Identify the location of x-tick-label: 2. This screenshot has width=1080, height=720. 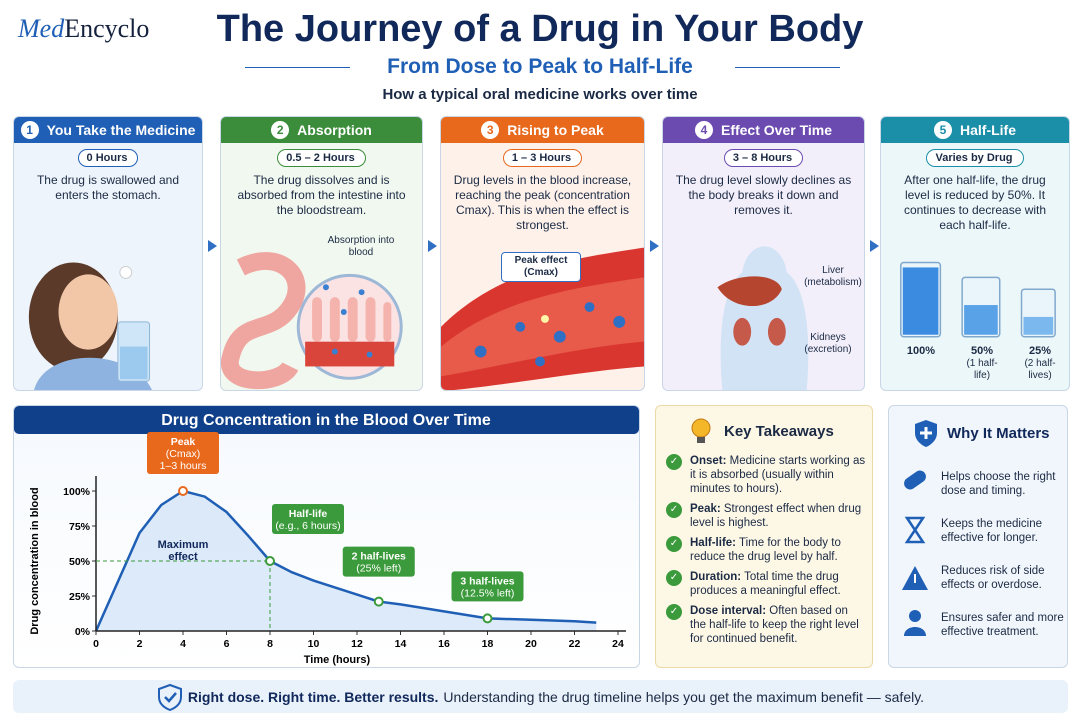
(140, 644).